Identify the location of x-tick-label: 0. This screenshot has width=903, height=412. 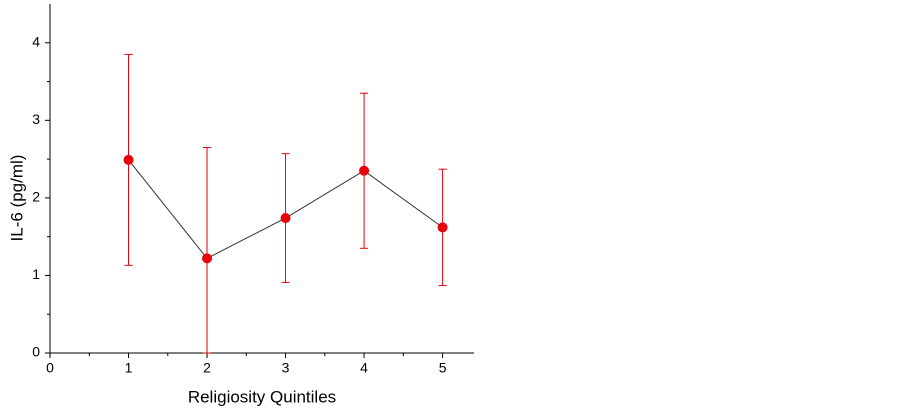
(50, 368).